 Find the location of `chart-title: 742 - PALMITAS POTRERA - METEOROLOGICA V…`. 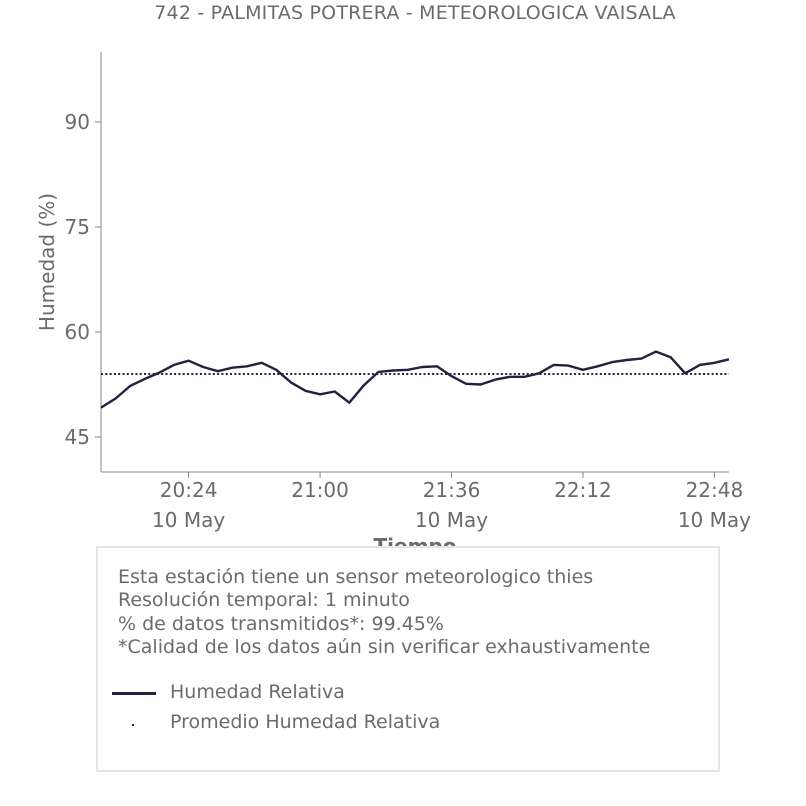

chart-title: 742 - PALMITAS POTRERA - METEOROLOGICA V… is located at coordinates (415, 13).